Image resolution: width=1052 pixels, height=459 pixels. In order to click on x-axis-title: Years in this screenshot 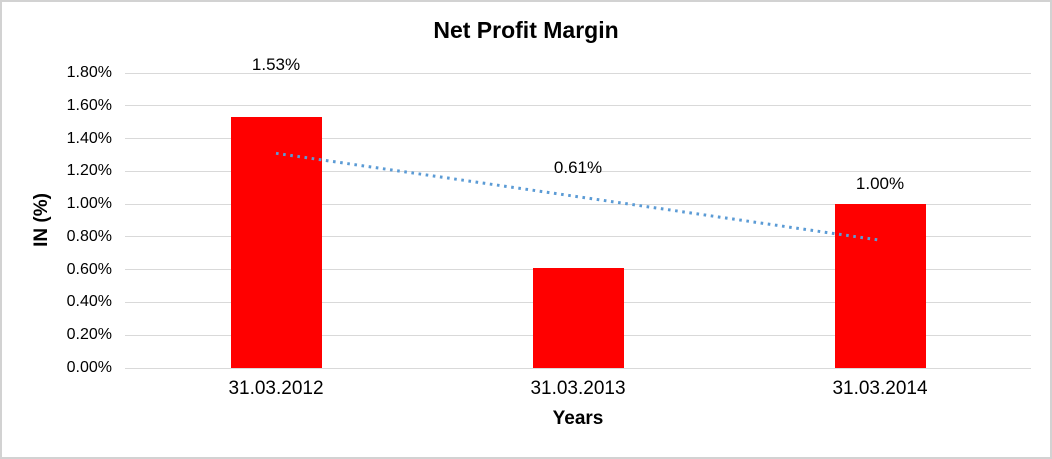, I will do `click(578, 418)`.